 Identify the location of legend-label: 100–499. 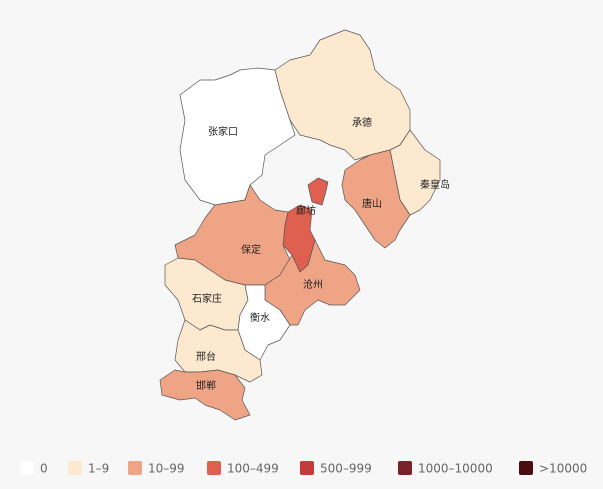
(253, 469).